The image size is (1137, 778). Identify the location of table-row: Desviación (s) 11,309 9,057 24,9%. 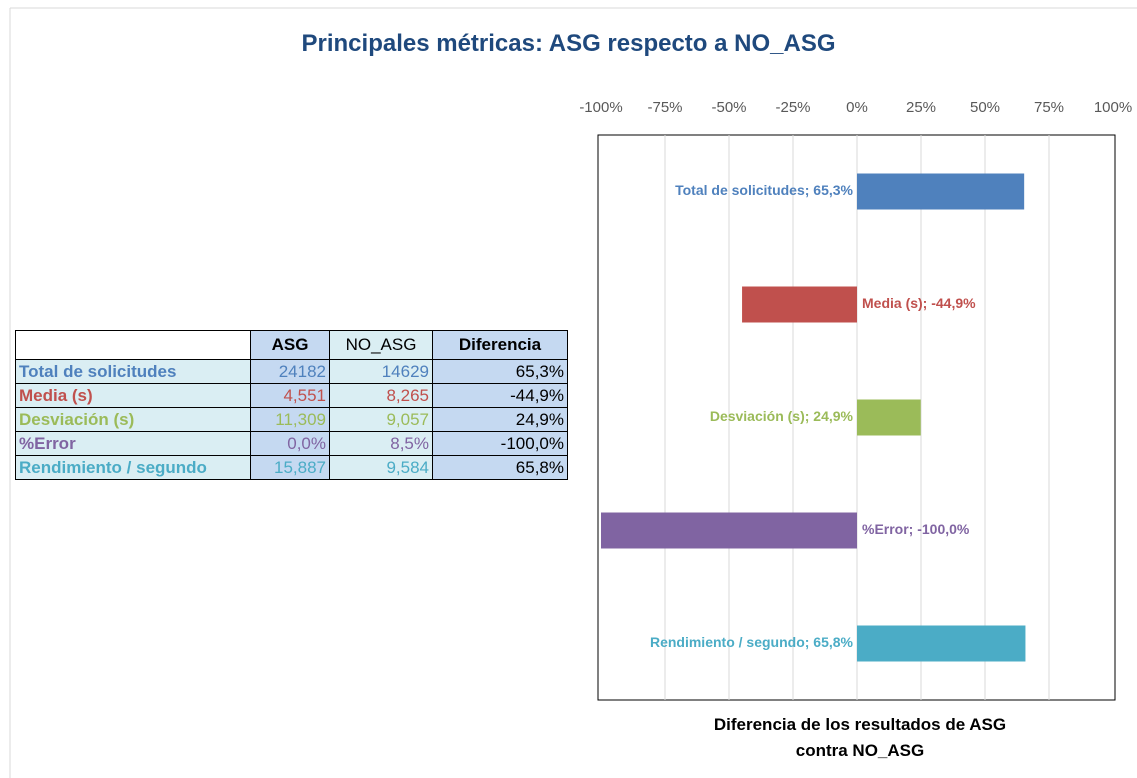
(291, 419).